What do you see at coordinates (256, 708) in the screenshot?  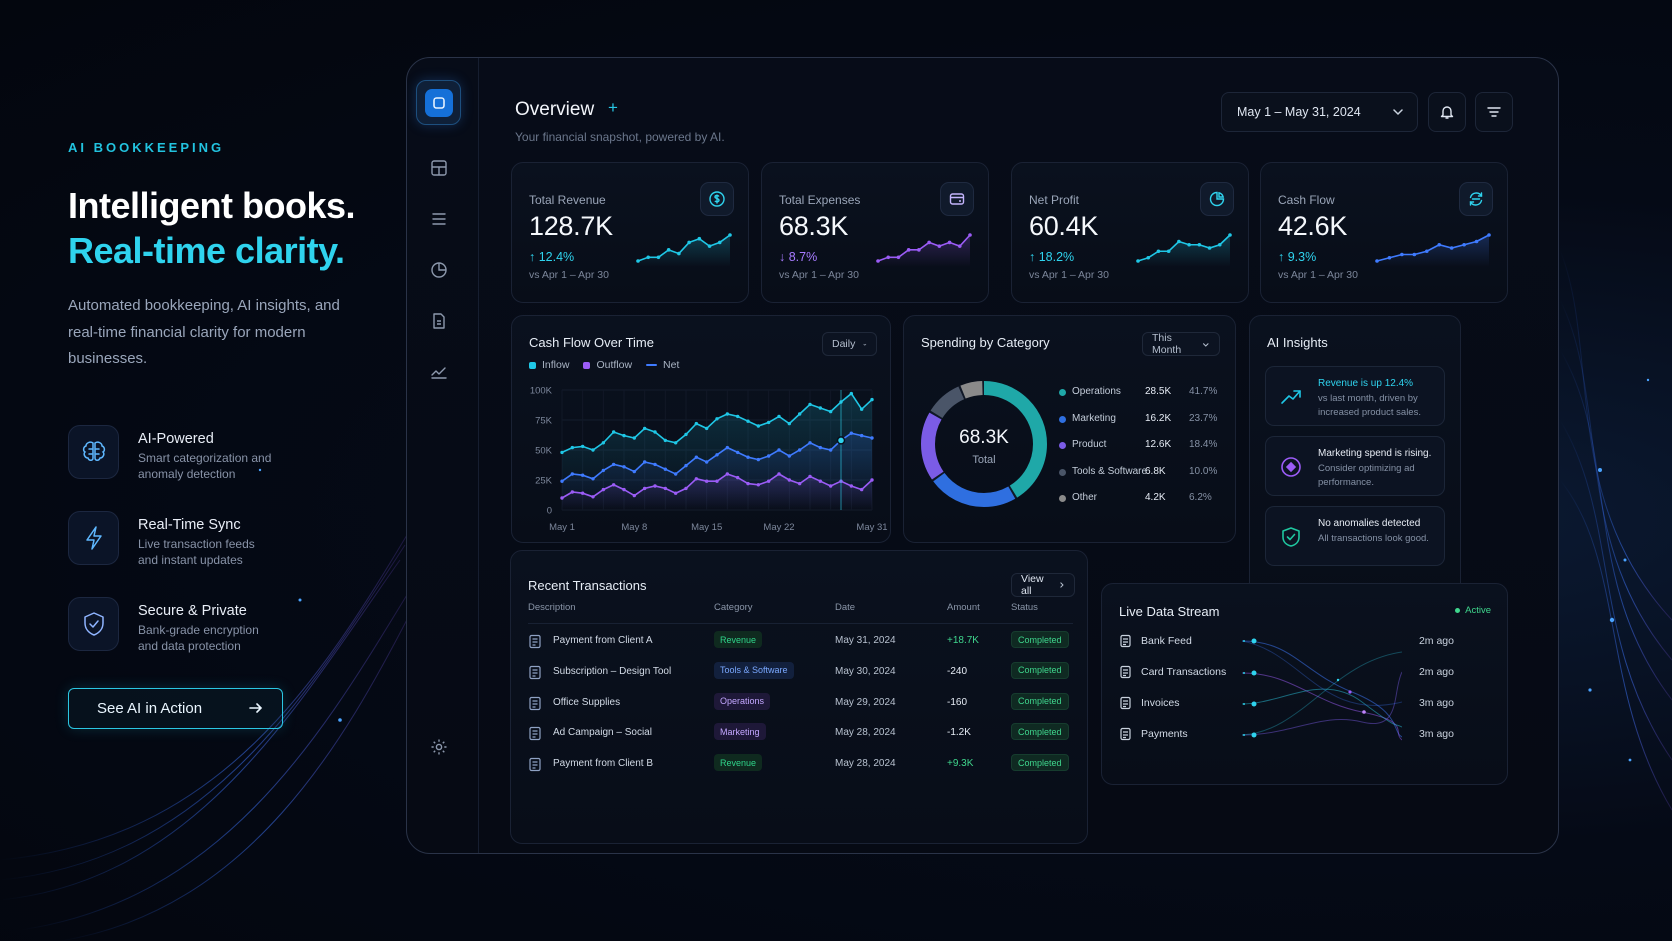 I see `arrow-right-icon` at bounding box center [256, 708].